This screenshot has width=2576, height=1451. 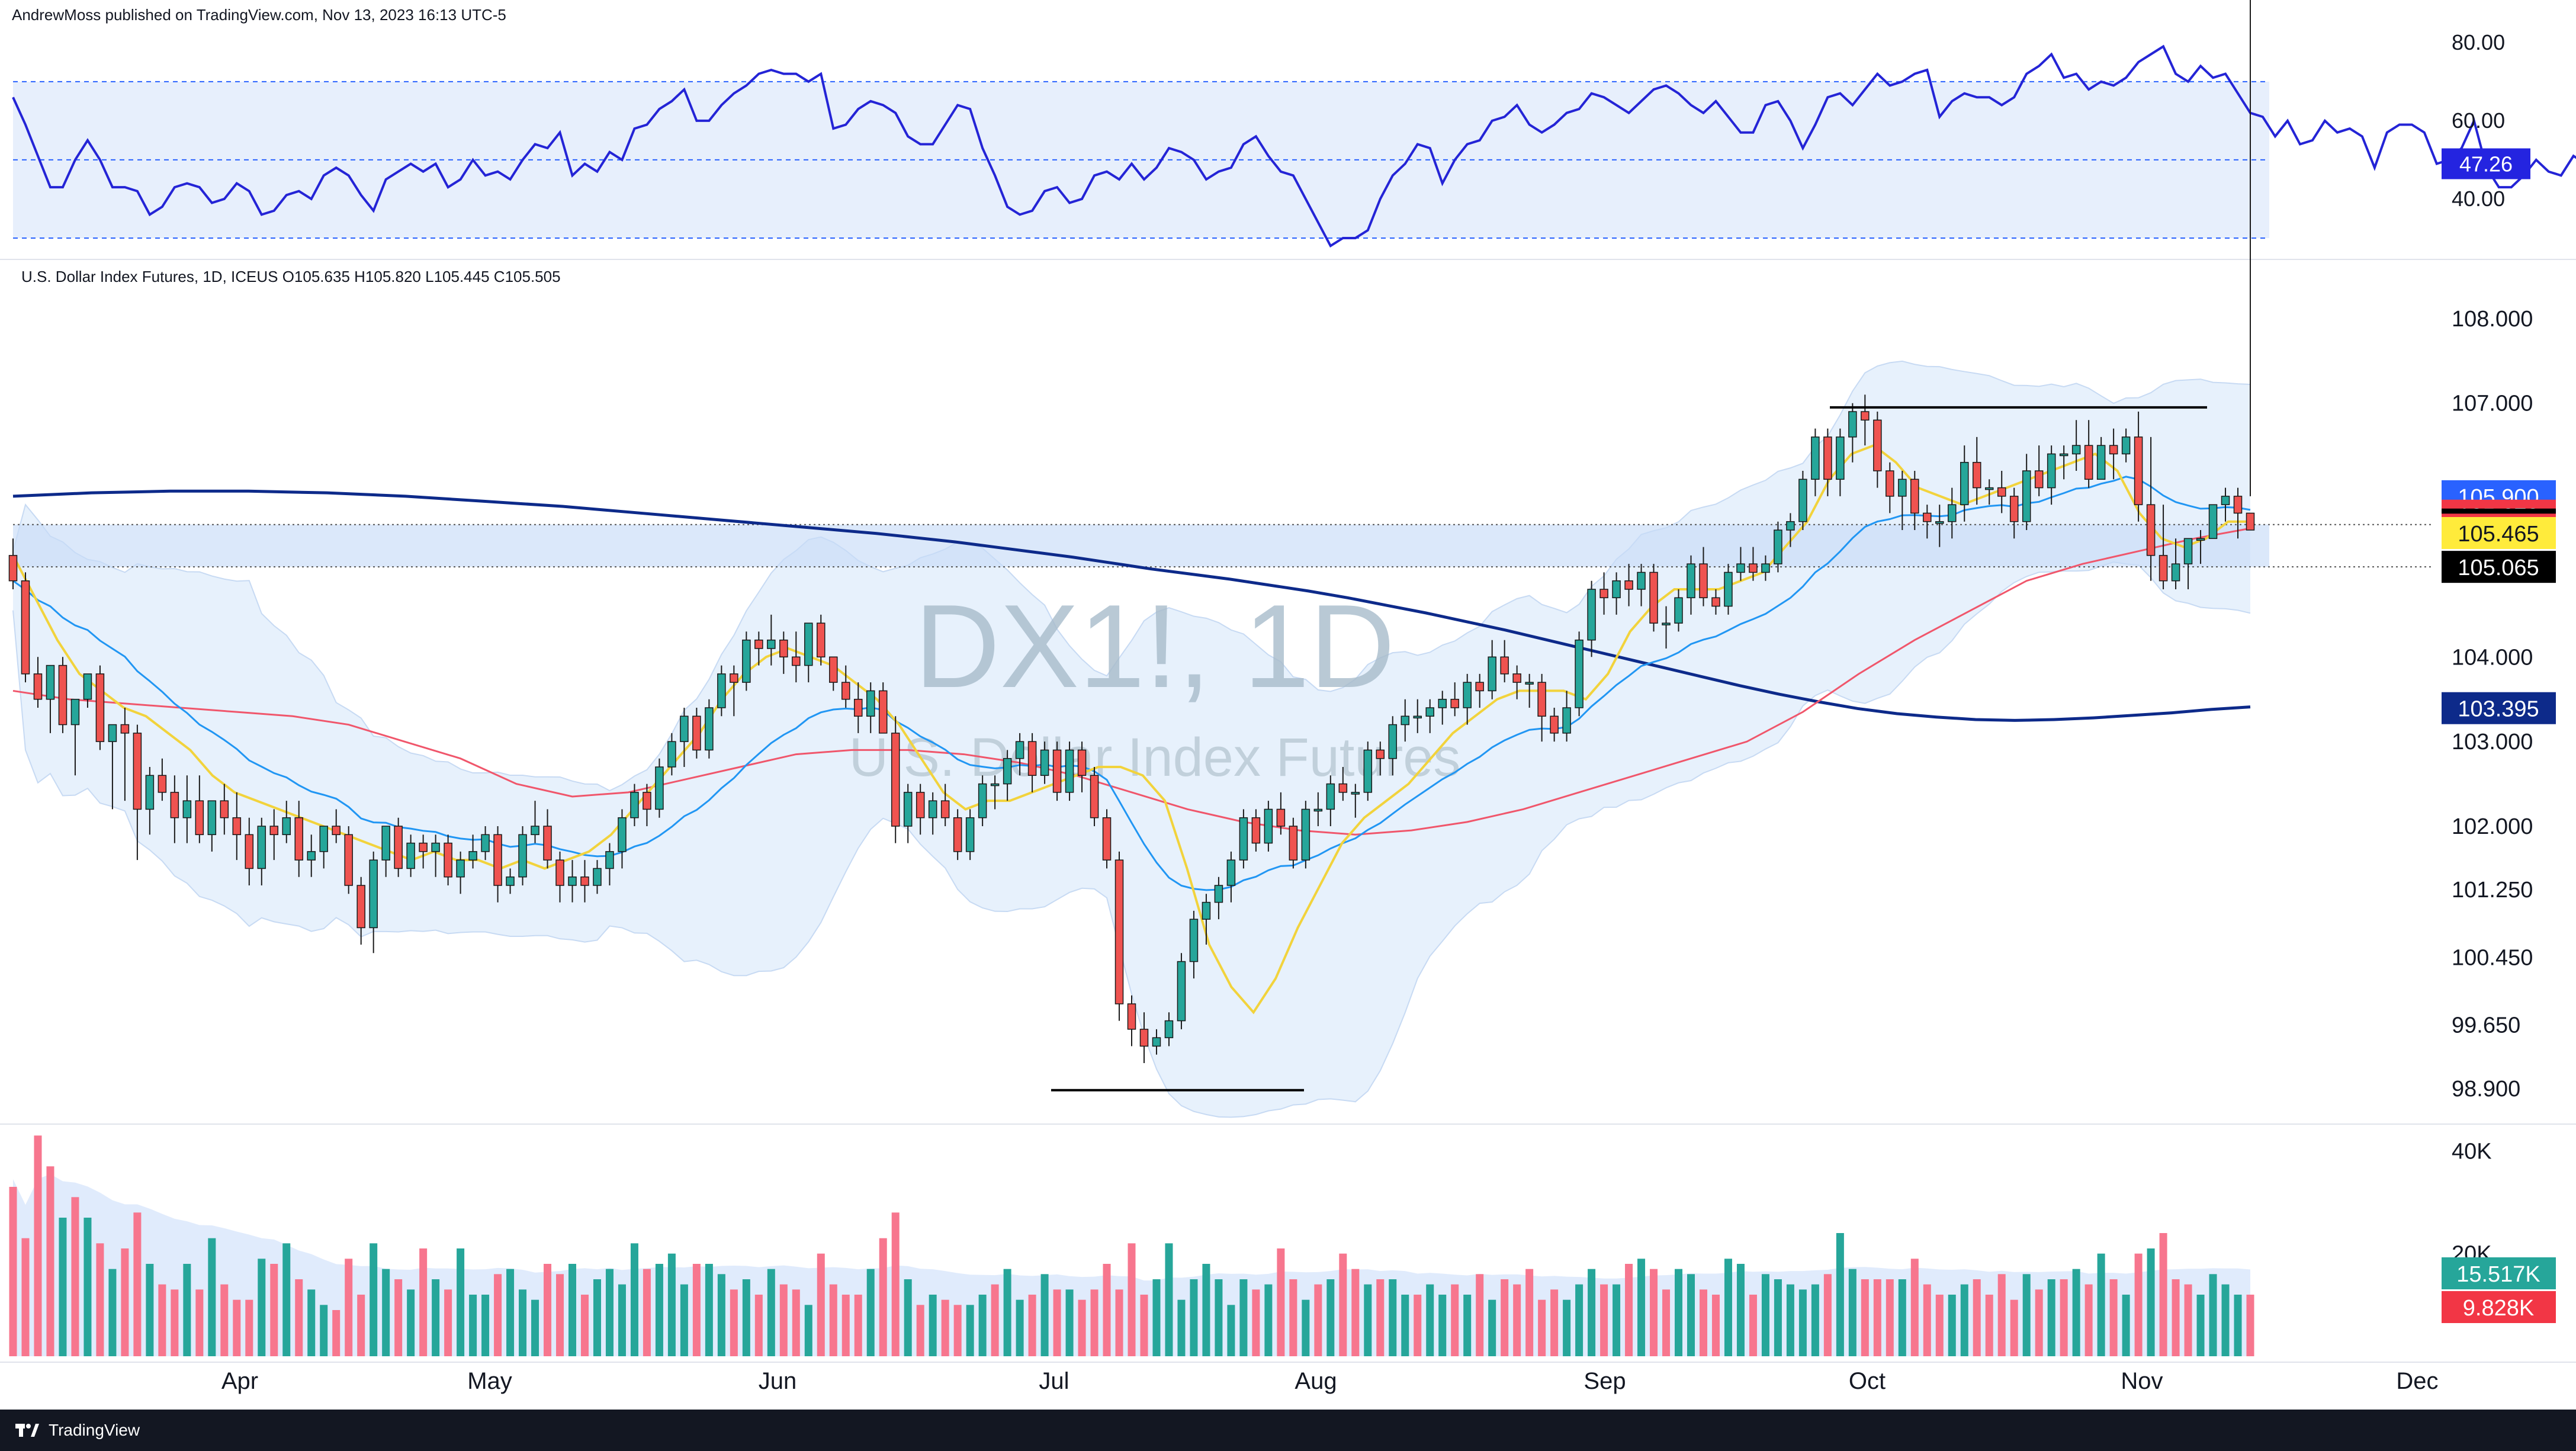 I want to click on price-tick-label: 100.450, so click(x=2492, y=957).